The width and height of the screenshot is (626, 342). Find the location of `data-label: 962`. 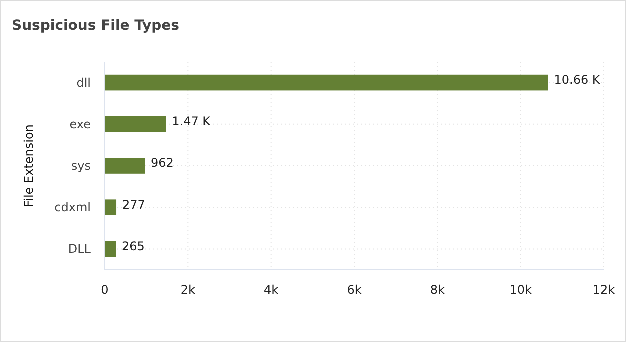

data-label: 962 is located at coordinates (162, 163).